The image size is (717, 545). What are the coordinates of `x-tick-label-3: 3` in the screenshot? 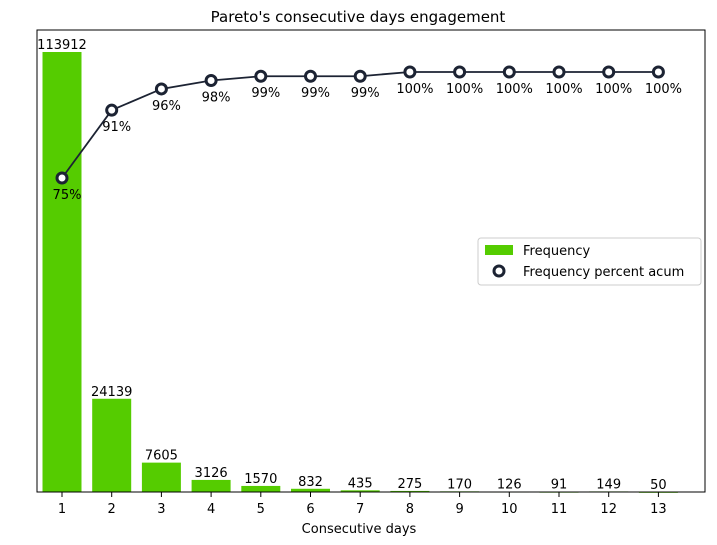 It's located at (161, 509).